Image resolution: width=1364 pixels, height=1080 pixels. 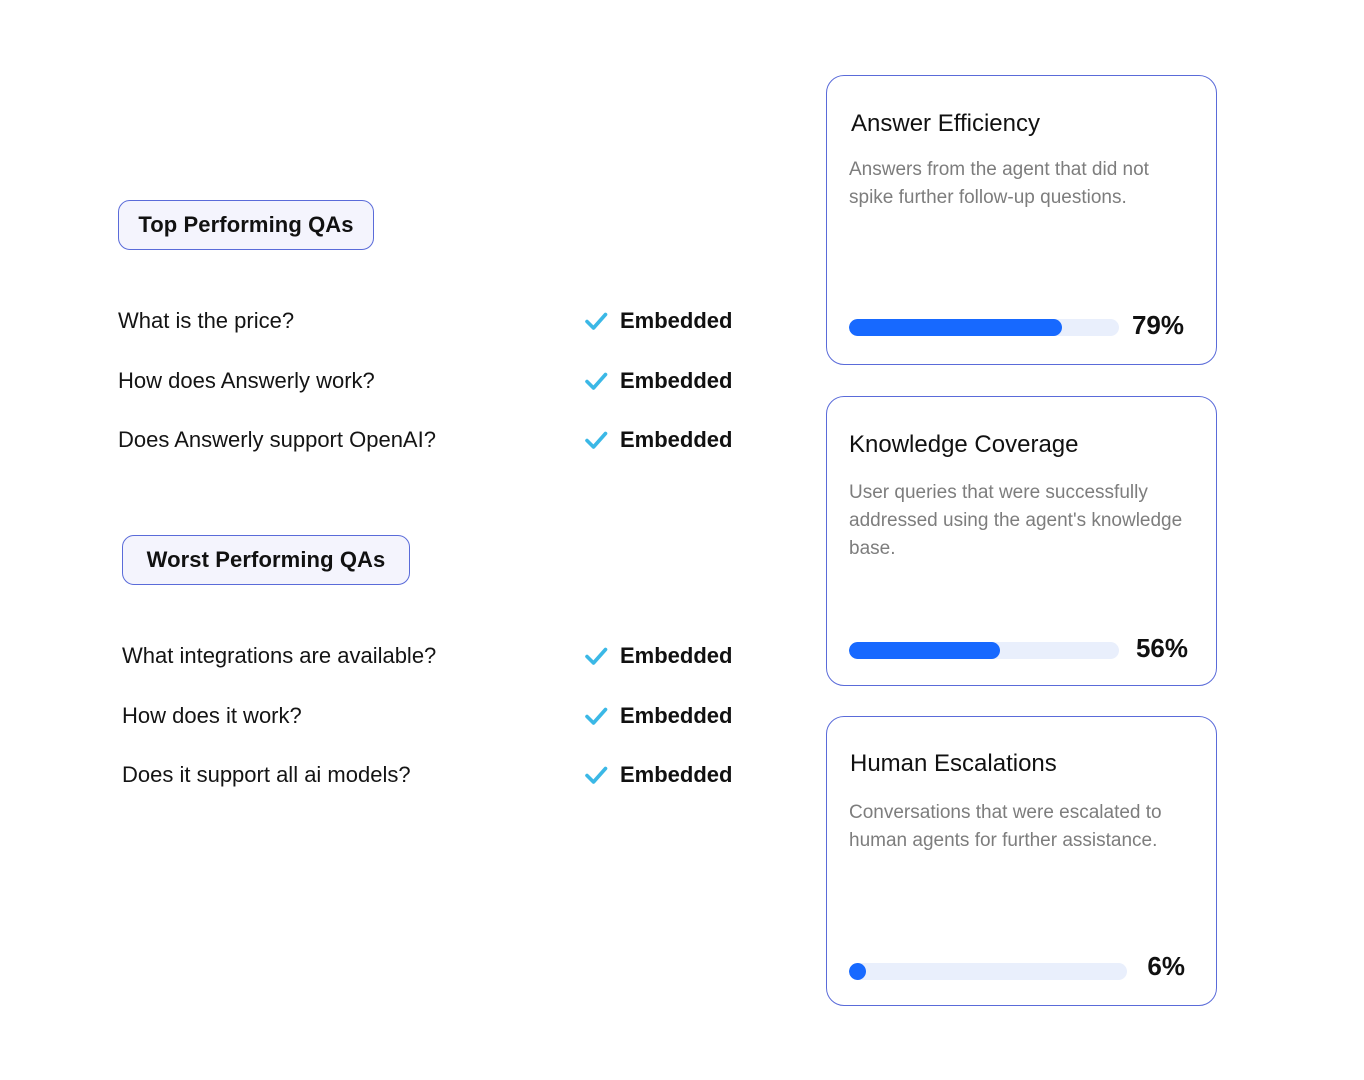 I want to click on qa-row: How does Answerly work? Embedded, so click(x=438, y=381).